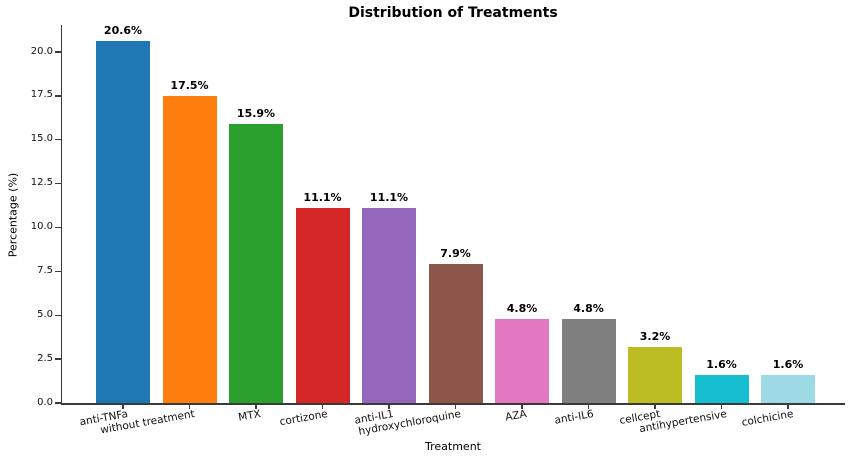 The width and height of the screenshot is (861, 466). Describe the element at coordinates (453, 13) in the screenshot. I see `chart-title: Distribution of Treatments` at that location.